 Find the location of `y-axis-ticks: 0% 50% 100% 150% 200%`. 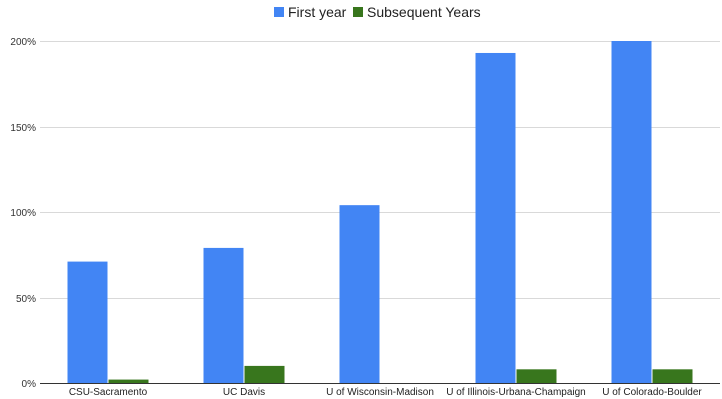

y-axis-ticks: 0% 50% 100% 150% 200% is located at coordinates (23, 213).